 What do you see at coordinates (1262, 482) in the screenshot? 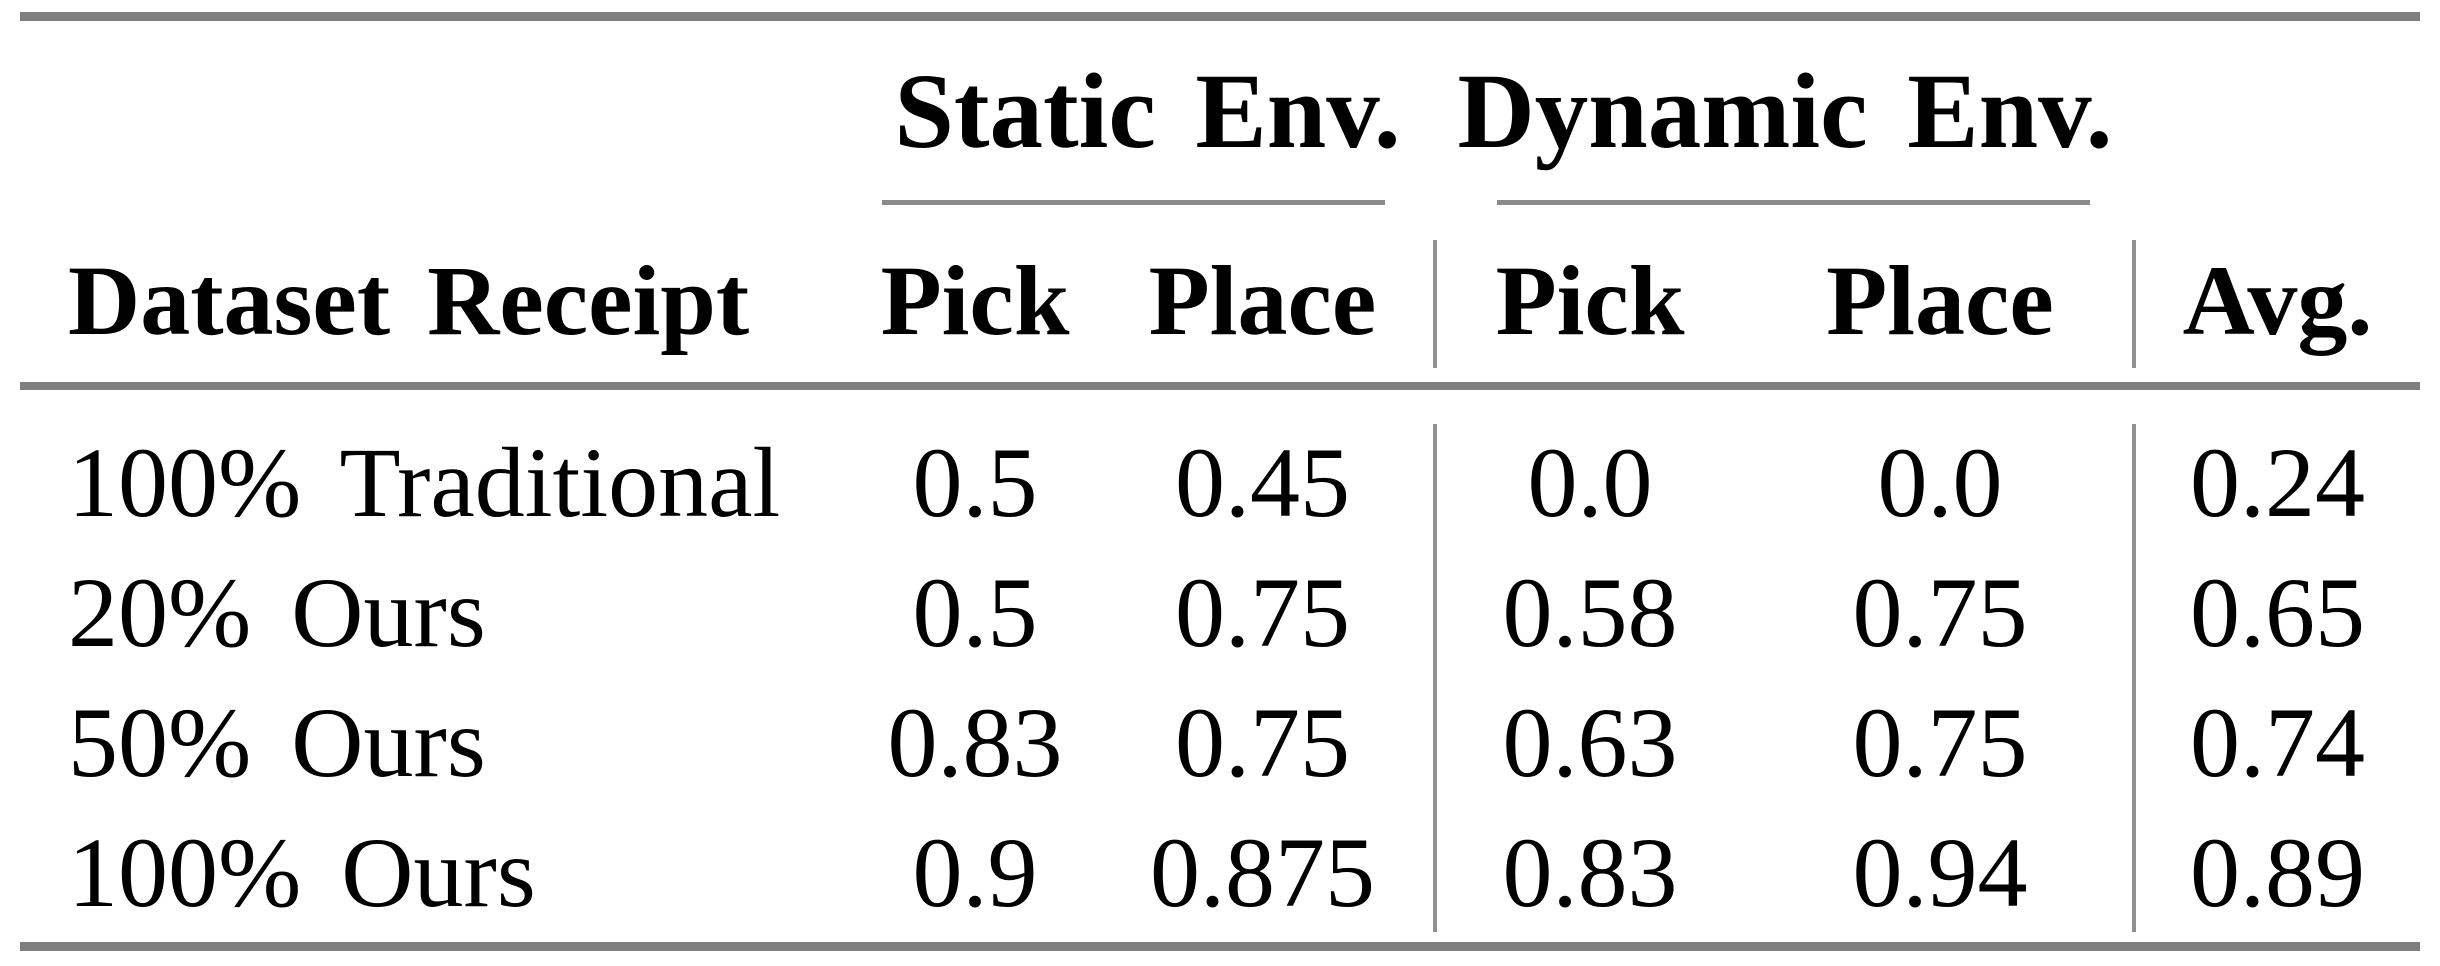
I see `cell-static-place: 0.45` at bounding box center [1262, 482].